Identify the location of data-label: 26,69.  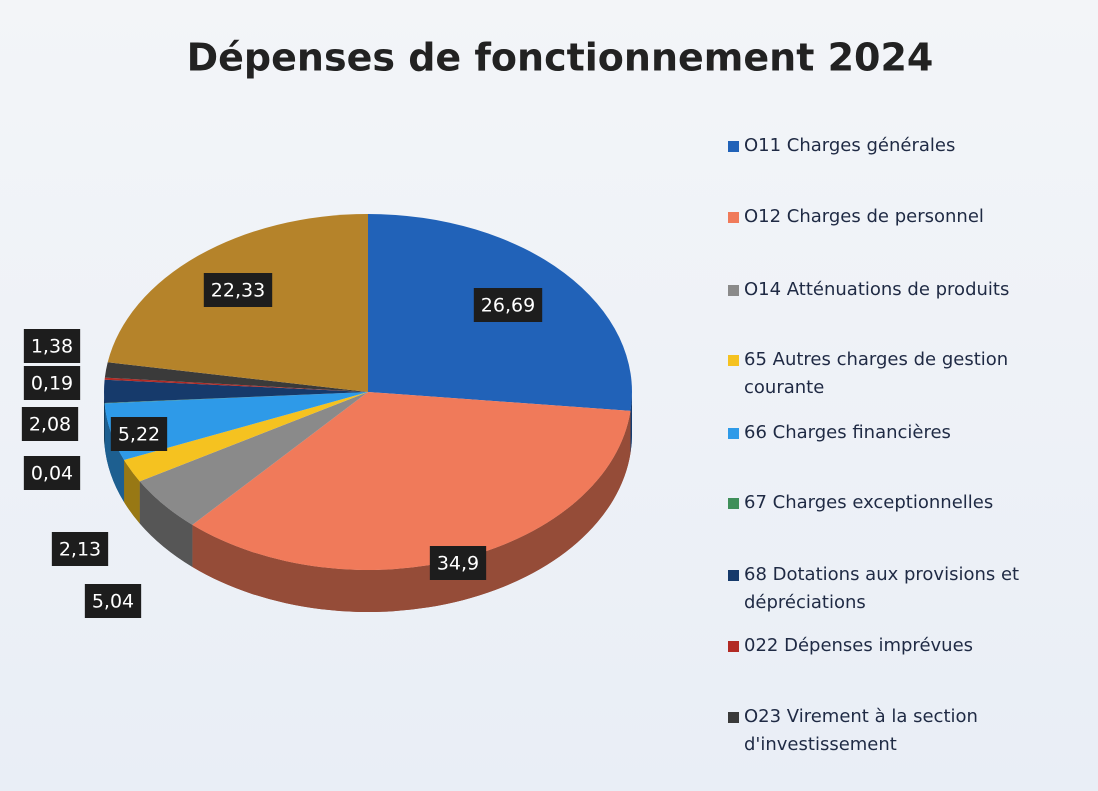
(508, 306).